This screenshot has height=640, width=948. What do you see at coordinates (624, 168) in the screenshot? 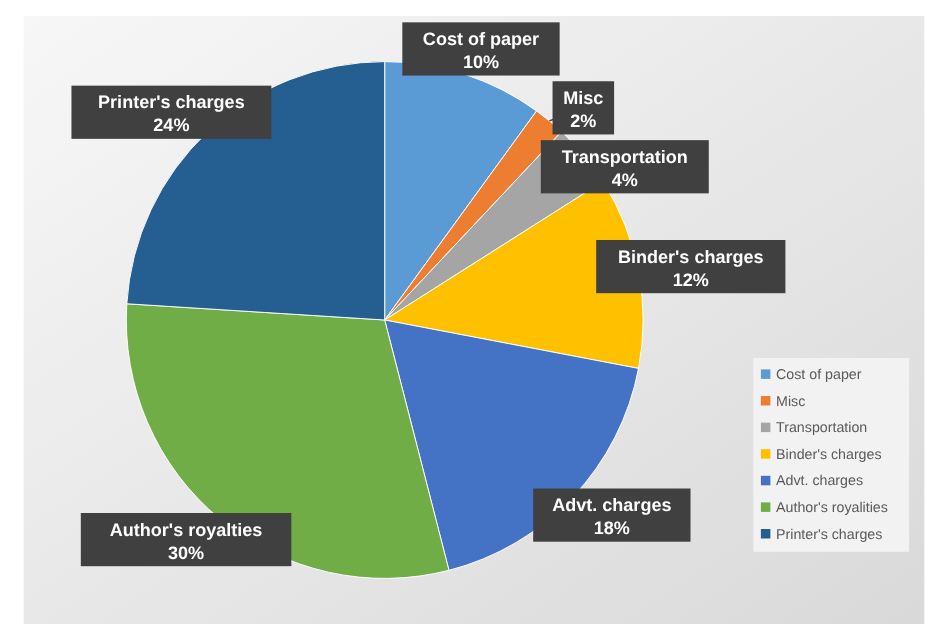
I see `data-label: Transportation 4%` at bounding box center [624, 168].